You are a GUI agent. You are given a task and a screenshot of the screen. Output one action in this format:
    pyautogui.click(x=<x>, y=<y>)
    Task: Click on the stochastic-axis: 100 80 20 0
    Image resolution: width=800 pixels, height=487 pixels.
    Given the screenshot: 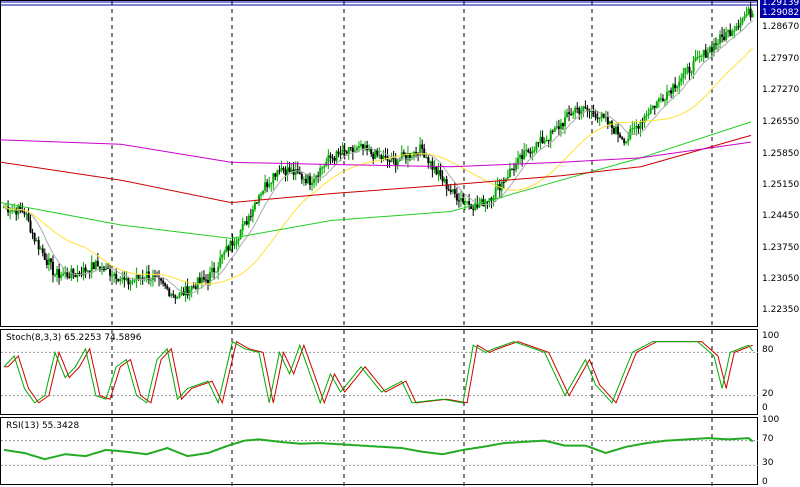 What is the action you would take?
    pyautogui.click(x=779, y=372)
    